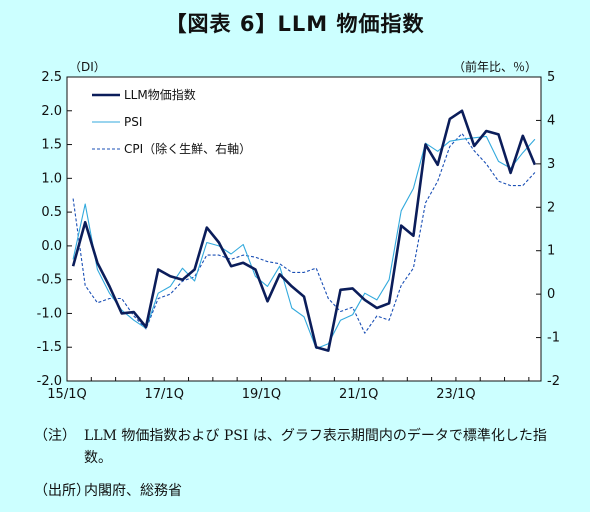 This screenshot has width=590, height=512. What do you see at coordinates (551, 251) in the screenshot?
I see `right-tick-label: 1` at bounding box center [551, 251].